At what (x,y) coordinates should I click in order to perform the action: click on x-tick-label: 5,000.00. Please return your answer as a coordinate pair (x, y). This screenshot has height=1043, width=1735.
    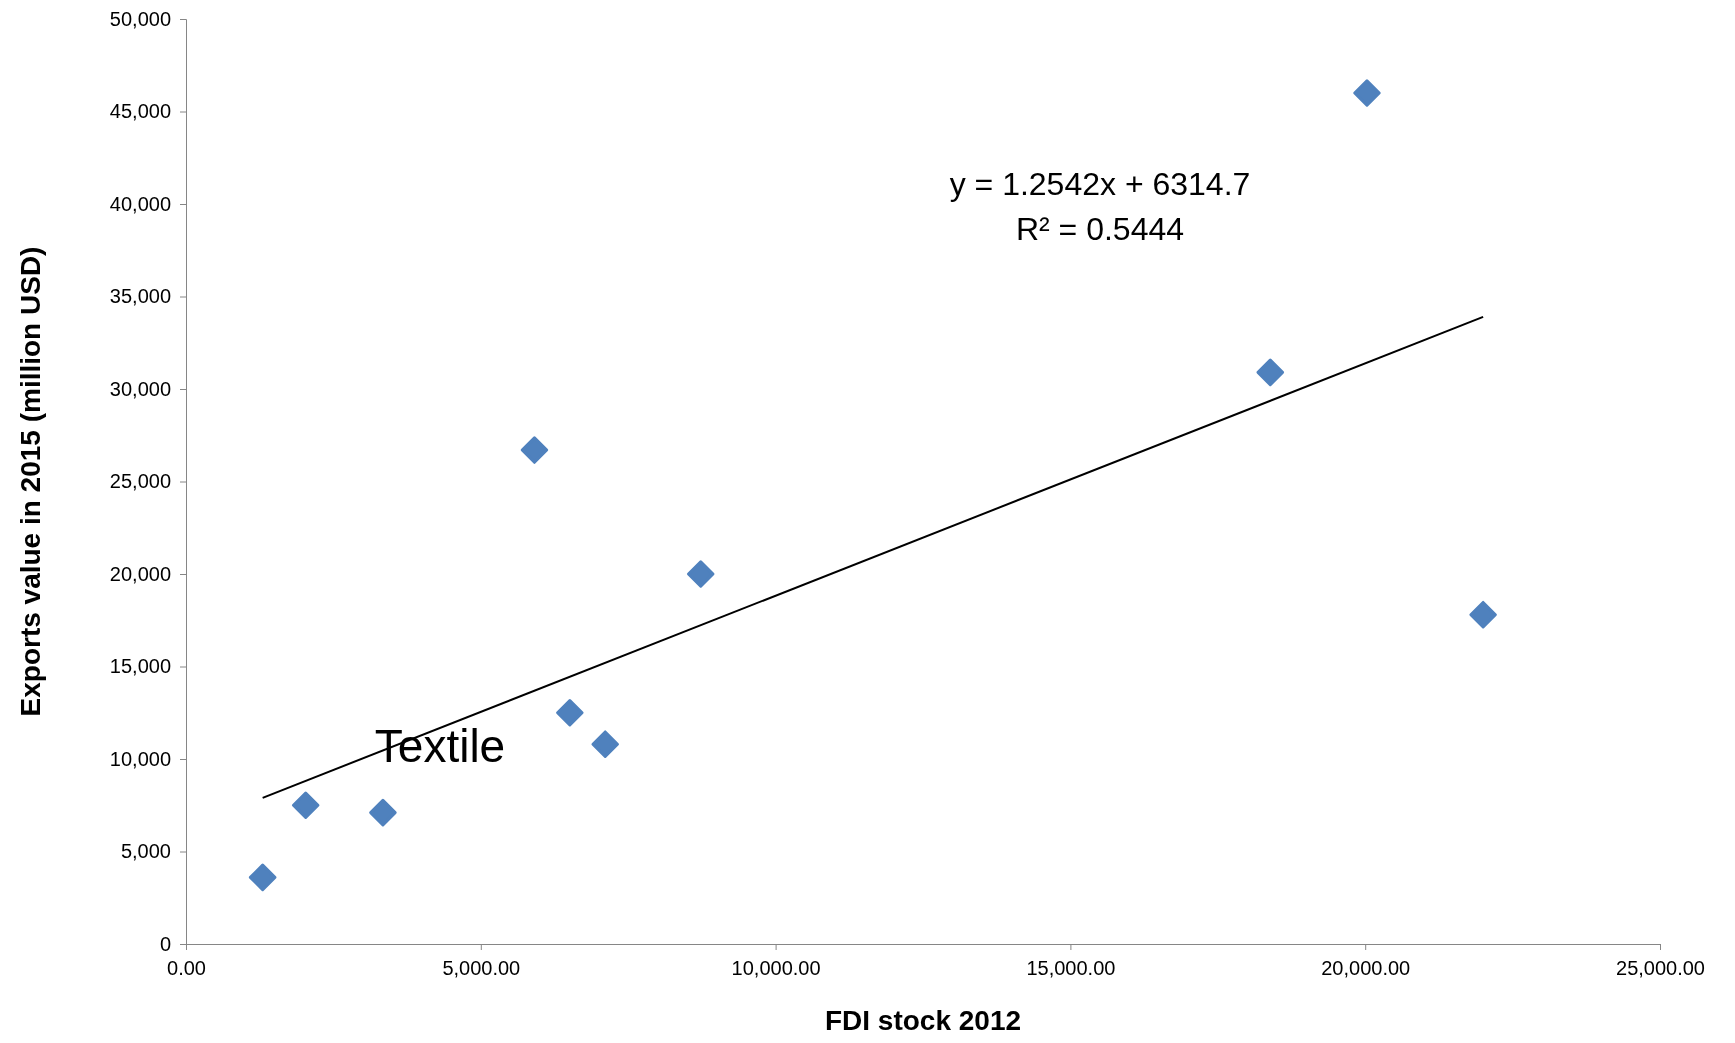
    Looking at the image, I should click on (481, 968).